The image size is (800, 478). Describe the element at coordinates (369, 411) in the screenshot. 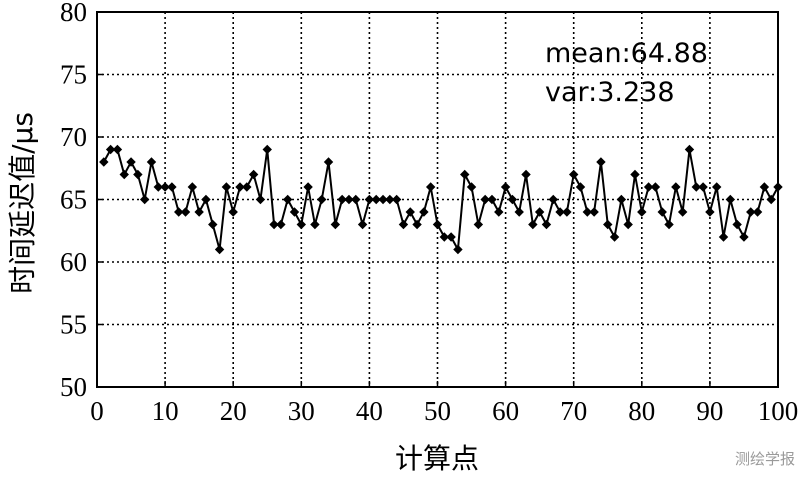

I see `x-tick-label: 40` at that location.